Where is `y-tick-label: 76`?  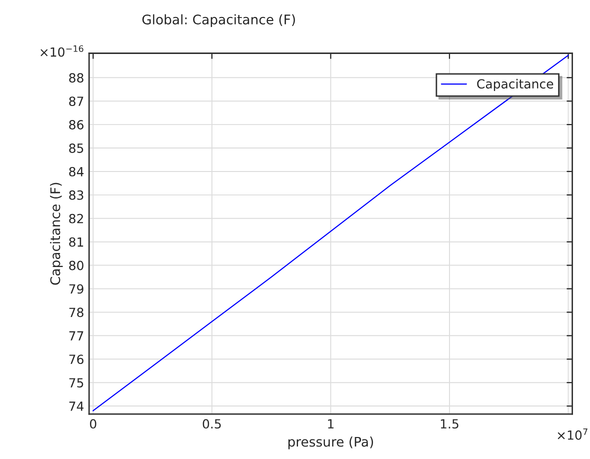 y-tick-label: 76 is located at coordinates (76, 359).